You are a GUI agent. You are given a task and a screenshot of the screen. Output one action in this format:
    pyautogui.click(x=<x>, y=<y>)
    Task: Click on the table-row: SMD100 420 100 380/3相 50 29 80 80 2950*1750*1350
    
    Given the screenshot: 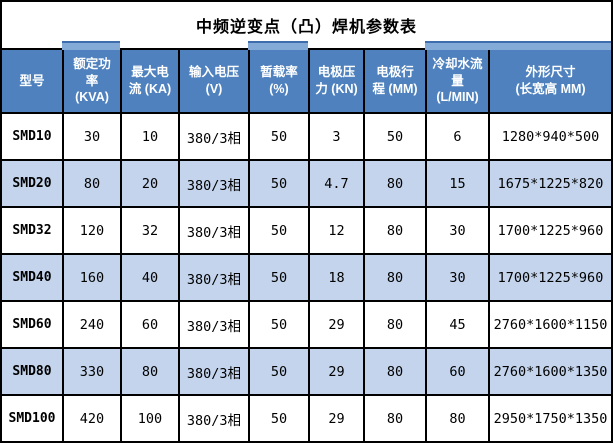 What is the action you would take?
    pyautogui.click(x=306, y=417)
    